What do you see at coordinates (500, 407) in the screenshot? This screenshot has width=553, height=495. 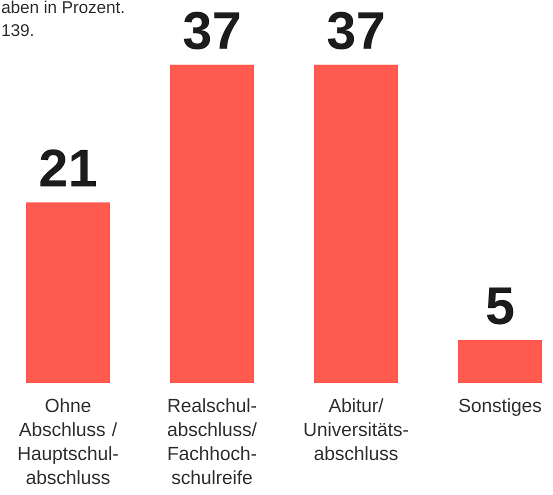 I see `x-tick-label: Sonstiges` at bounding box center [500, 407].